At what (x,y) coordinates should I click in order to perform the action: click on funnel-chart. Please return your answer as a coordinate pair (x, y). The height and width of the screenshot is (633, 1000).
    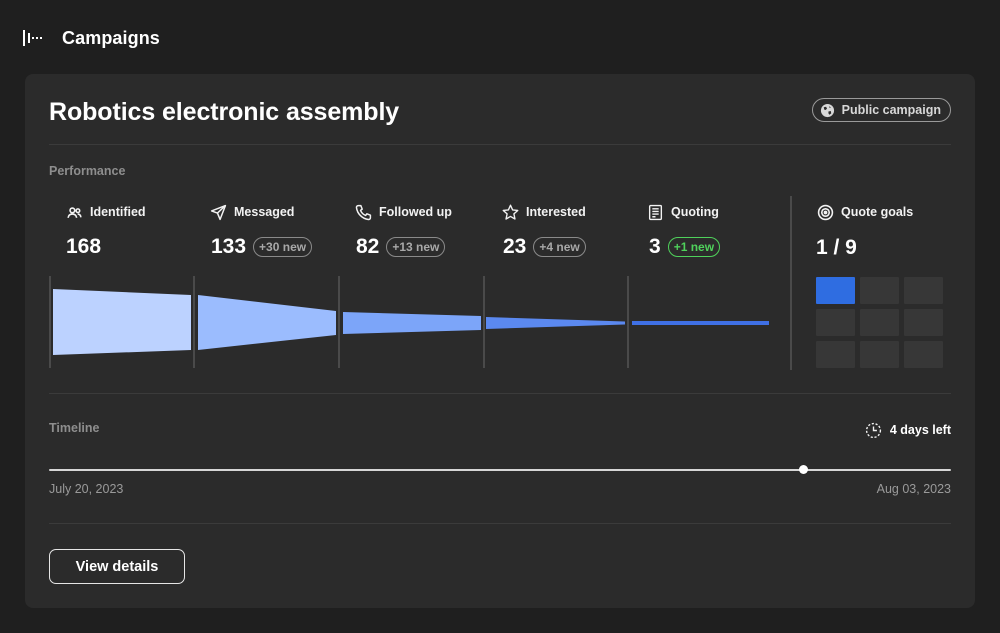
    Looking at the image, I should click on (409, 322).